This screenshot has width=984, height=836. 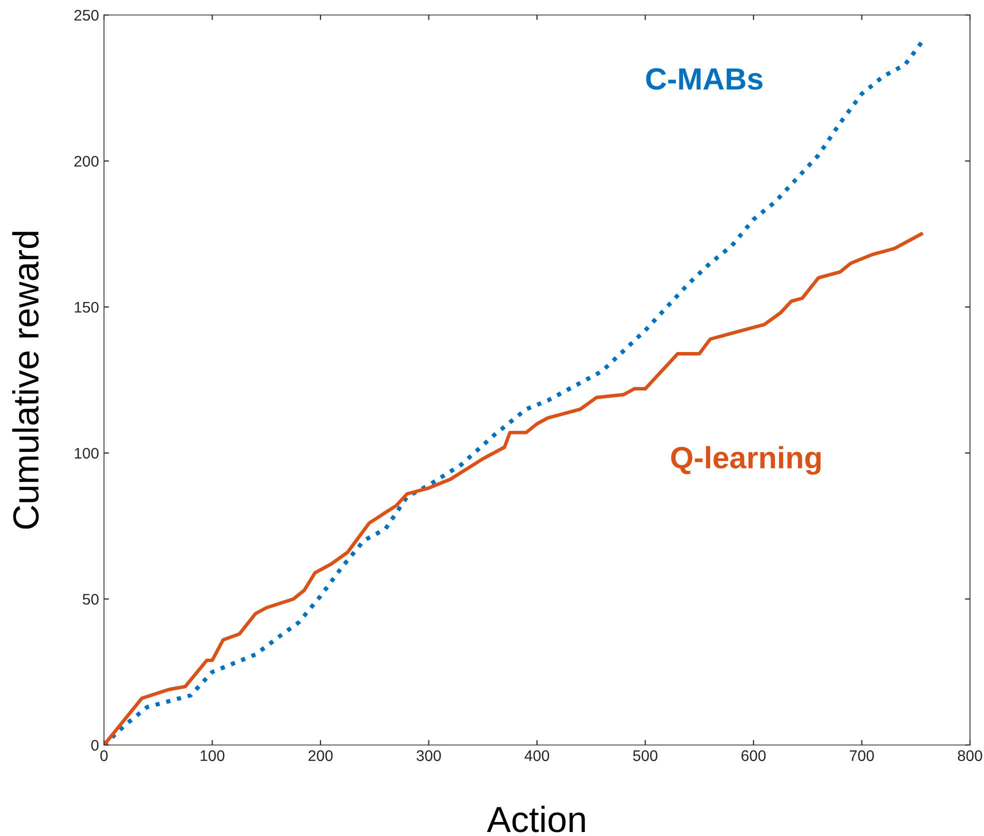 What do you see at coordinates (95, 745) in the screenshot?
I see `y-tick-label: 0` at bounding box center [95, 745].